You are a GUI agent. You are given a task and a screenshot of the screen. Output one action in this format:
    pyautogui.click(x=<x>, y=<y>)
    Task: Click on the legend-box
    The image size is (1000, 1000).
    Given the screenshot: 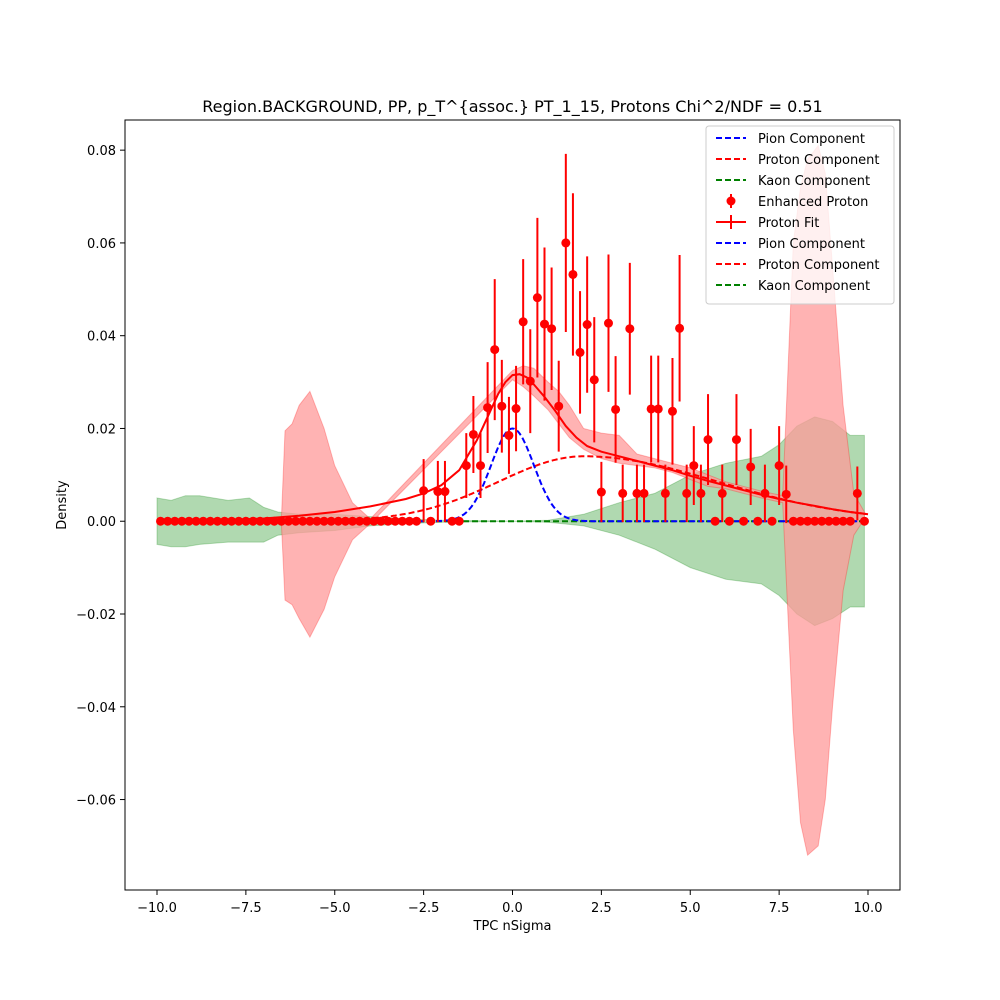 What is the action you would take?
    pyautogui.click(x=800, y=215)
    